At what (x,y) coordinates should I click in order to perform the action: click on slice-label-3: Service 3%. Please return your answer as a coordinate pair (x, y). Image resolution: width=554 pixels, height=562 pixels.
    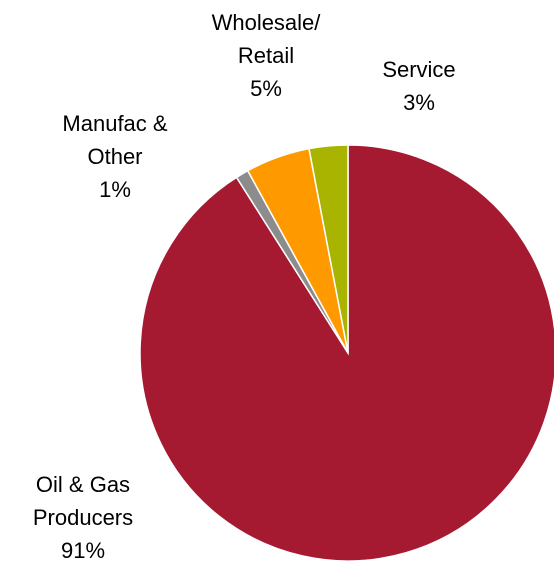
    Looking at the image, I should click on (418, 86).